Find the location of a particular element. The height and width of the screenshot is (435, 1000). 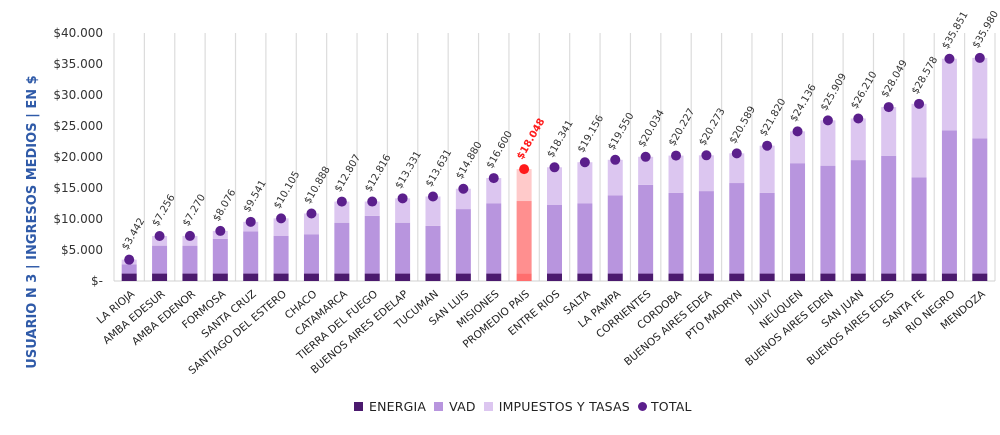

data-label: $35.851 is located at coordinates (956, 30).